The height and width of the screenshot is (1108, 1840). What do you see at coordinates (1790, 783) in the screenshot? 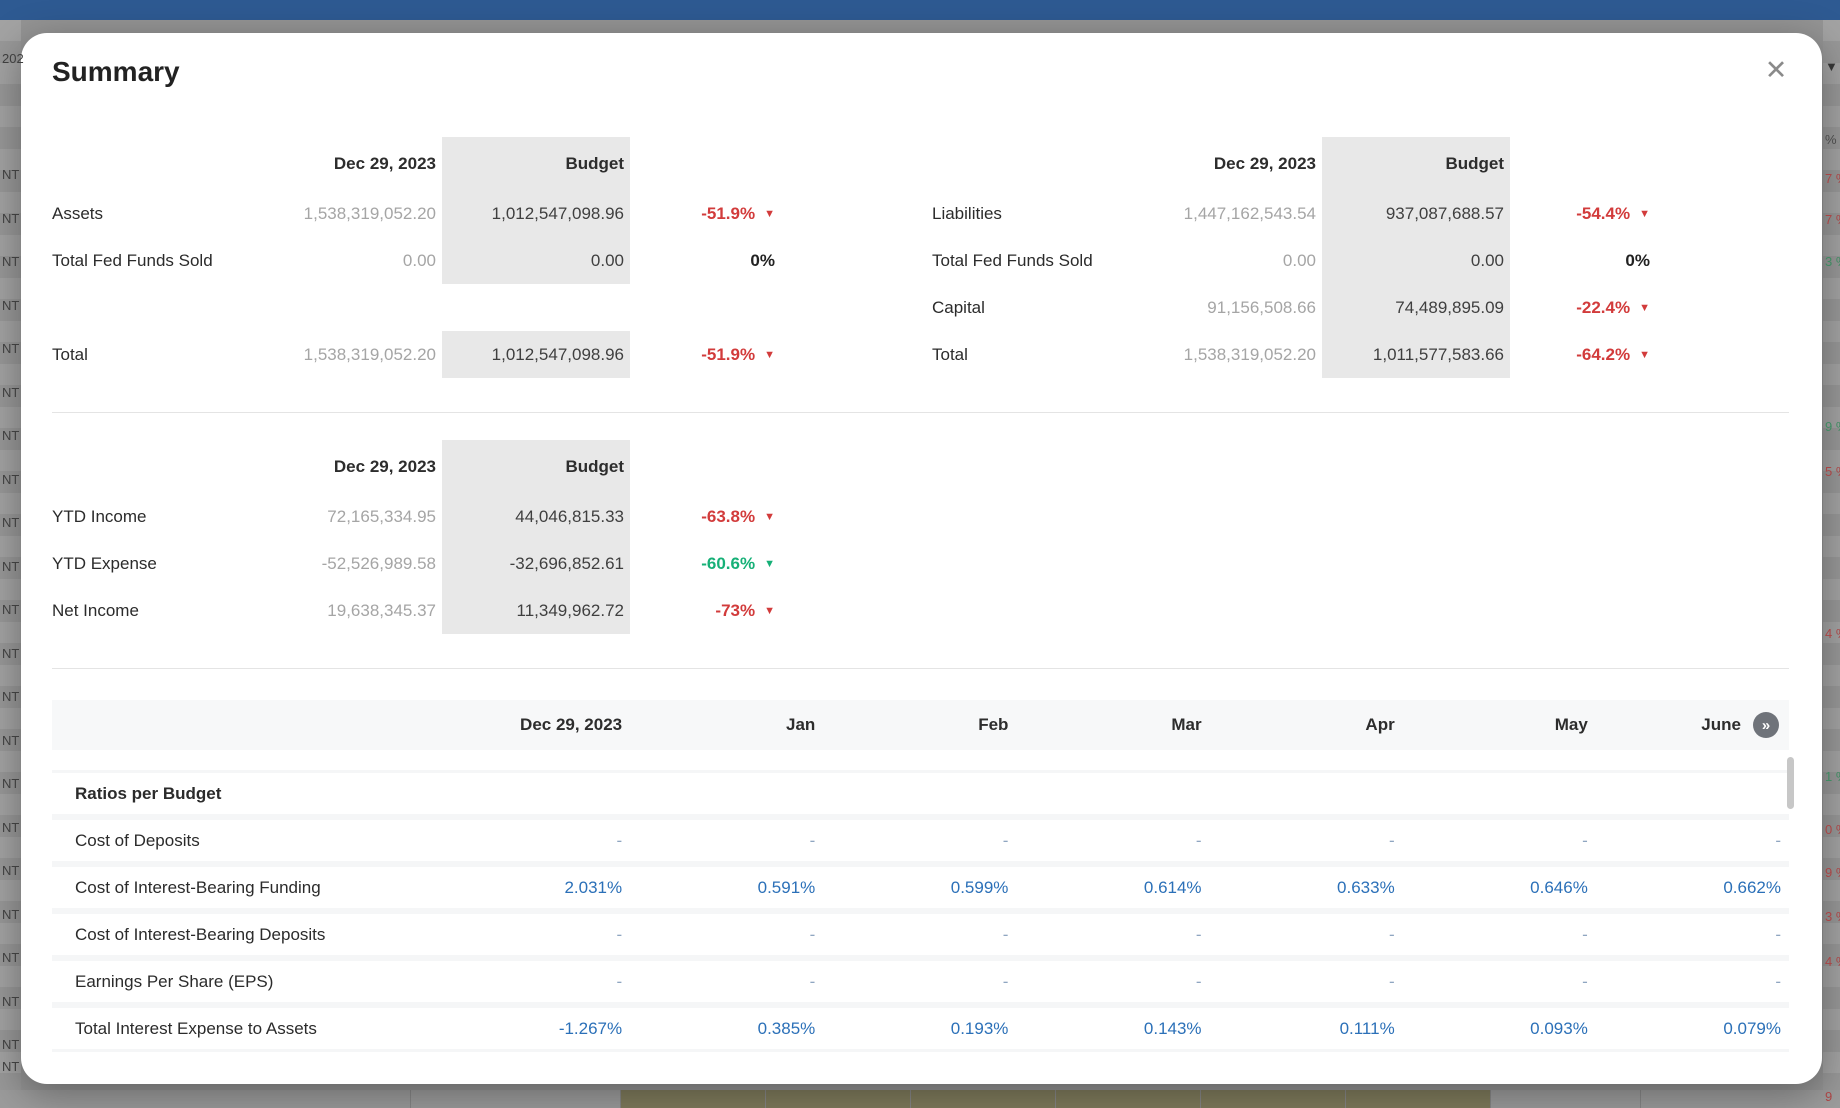
I see `vertical-scrollbar-thumb` at bounding box center [1790, 783].